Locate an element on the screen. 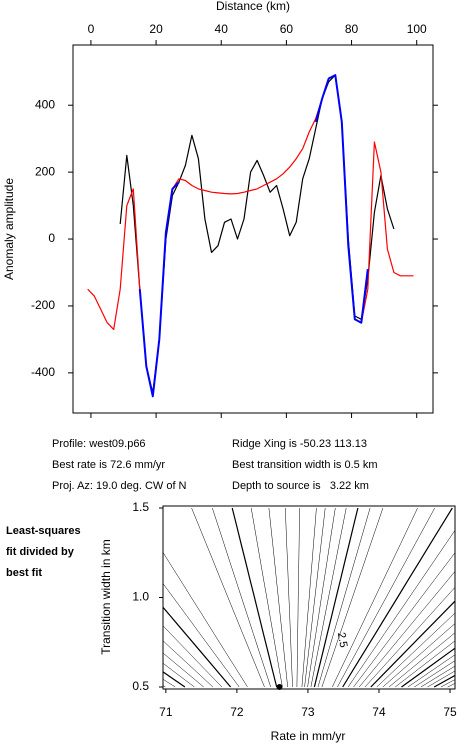  info-text: Profile: west09.p66 is located at coordinates (99, 444).